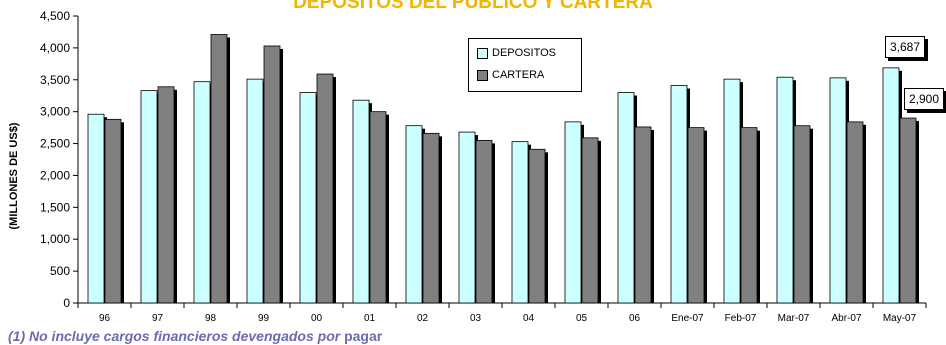 The image size is (946, 345). Describe the element at coordinates (55, 207) in the screenshot. I see `y-tick-label: 1,500` at that location.